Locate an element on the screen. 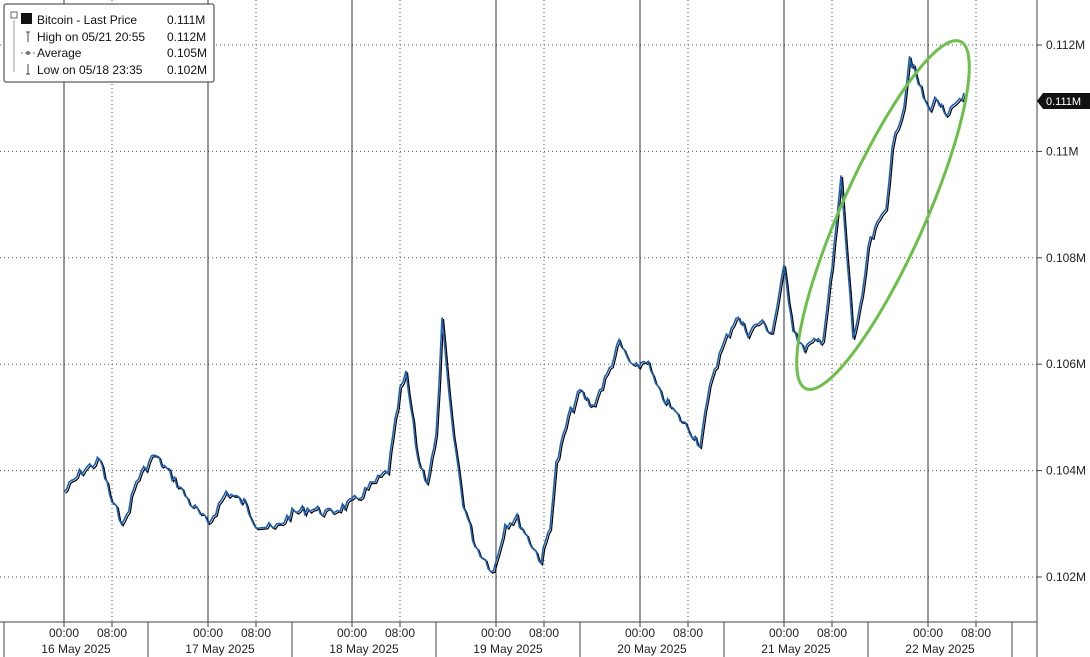 This screenshot has width=1090, height=657. average-marker-icon is located at coordinates (28, 53).